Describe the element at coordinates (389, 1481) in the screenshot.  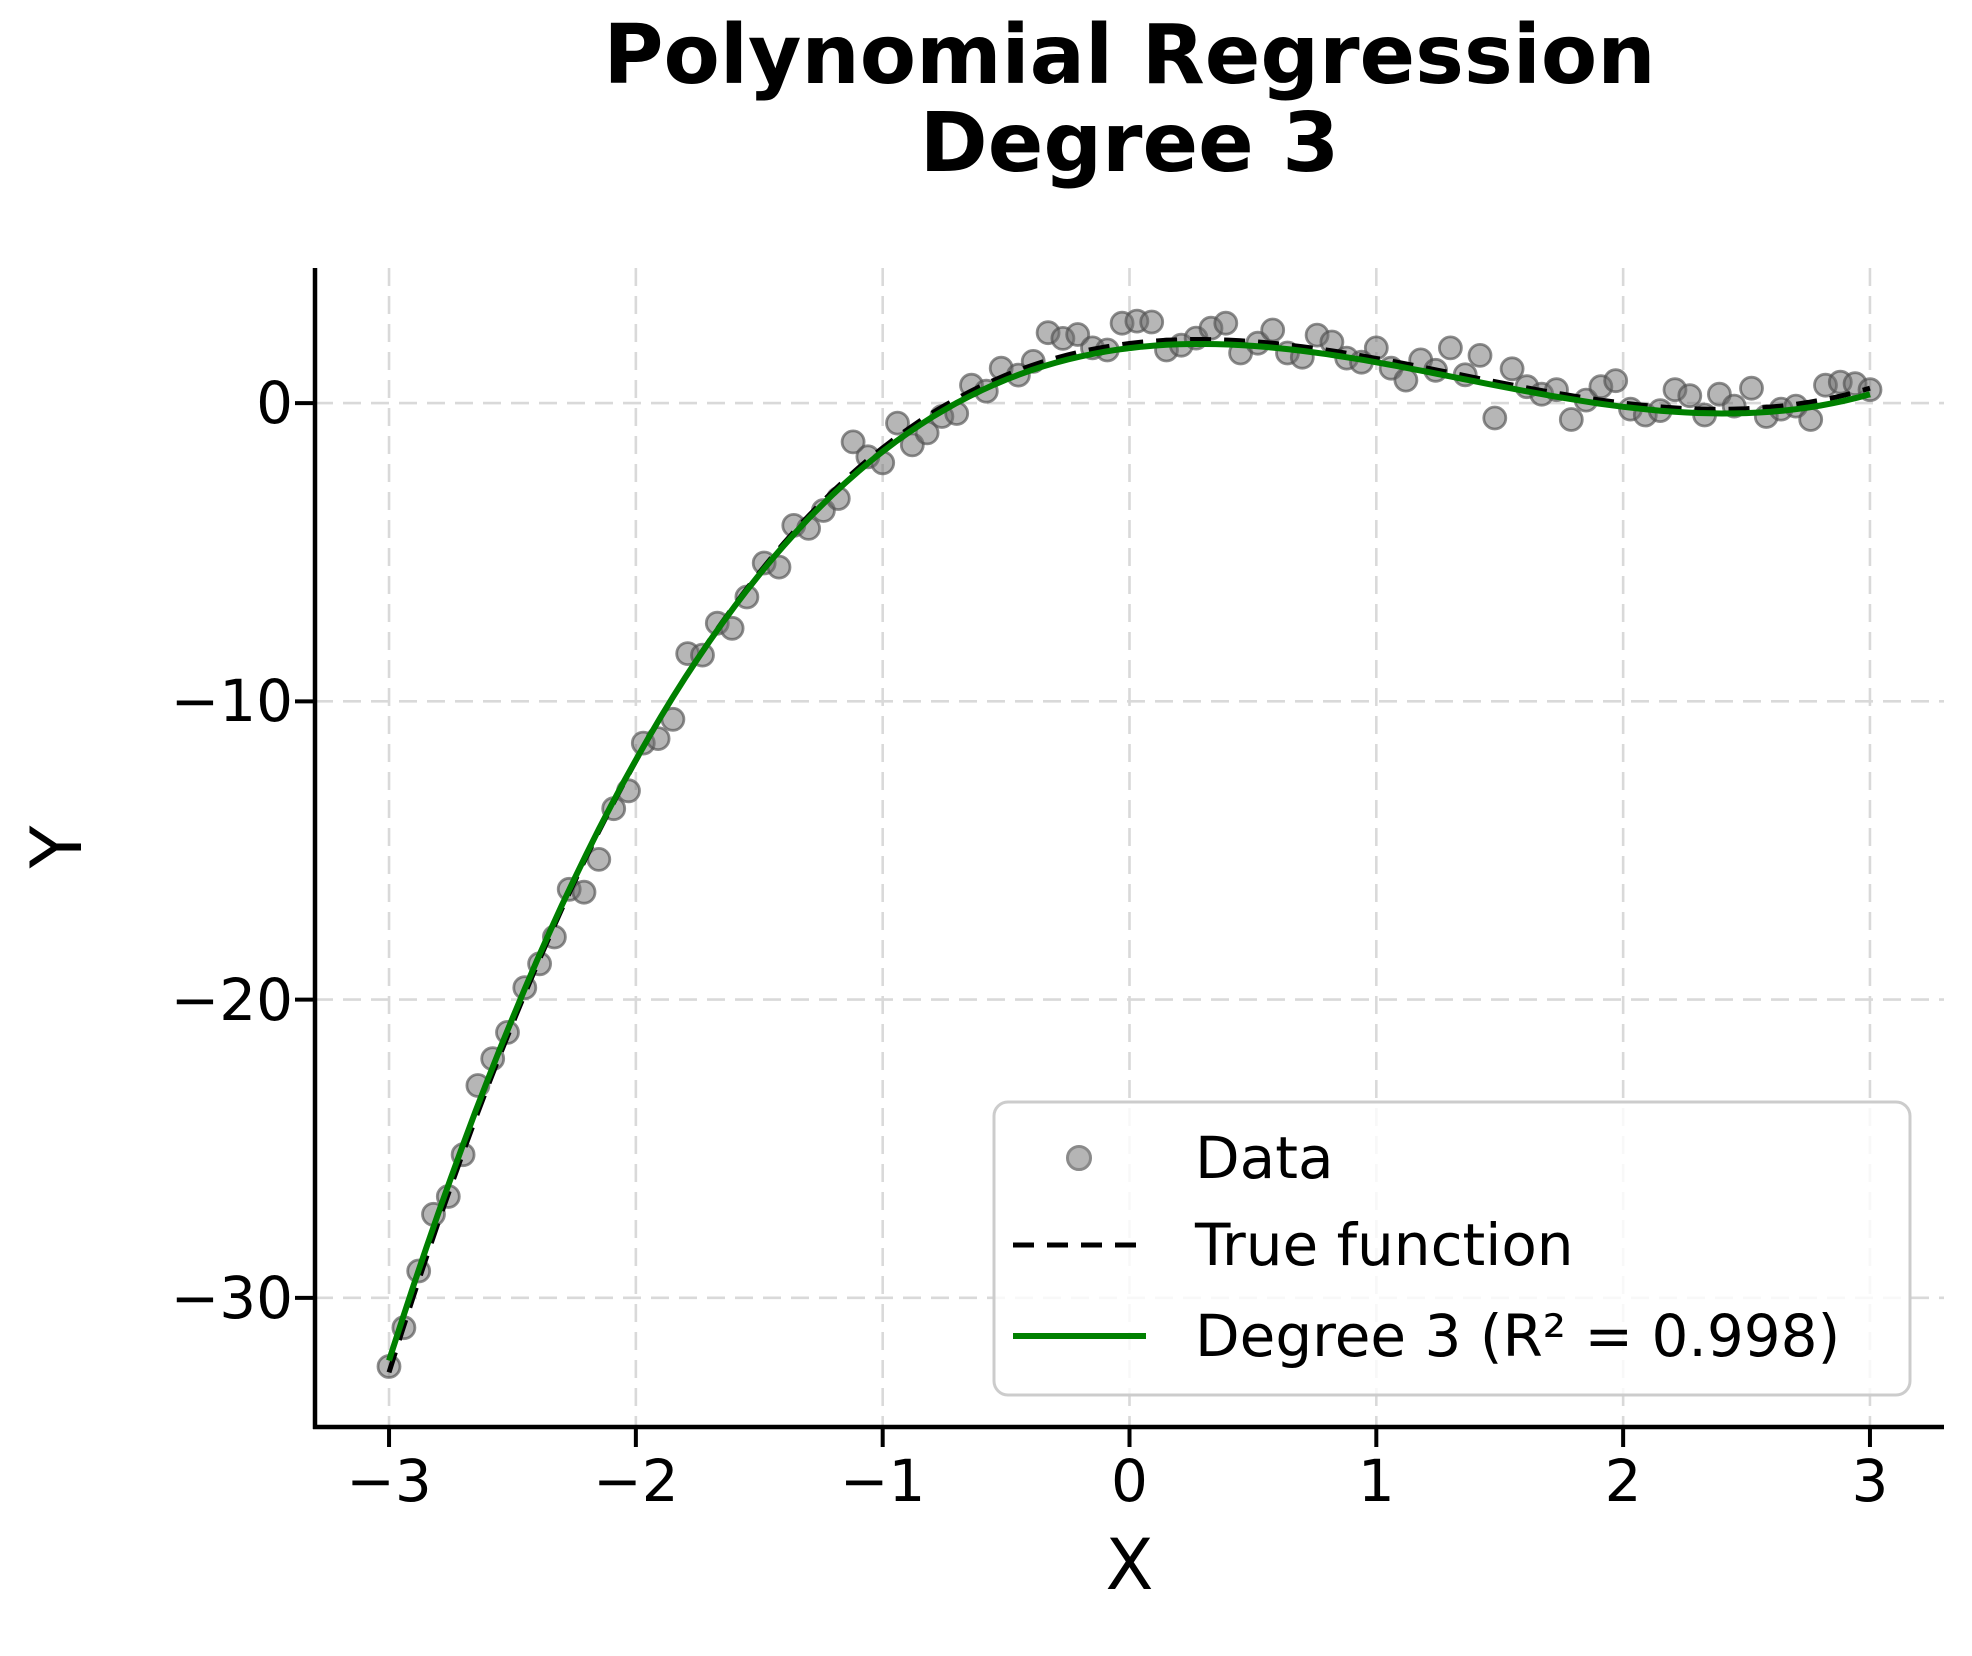
I see `x-tick-label: −3` at that location.